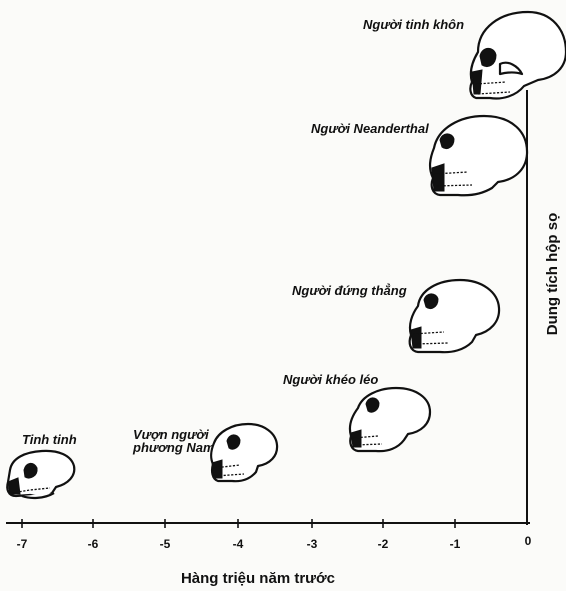 This screenshot has width=566, height=591. What do you see at coordinates (454, 316) in the screenshot?
I see `erectus-skull-icon` at bounding box center [454, 316].